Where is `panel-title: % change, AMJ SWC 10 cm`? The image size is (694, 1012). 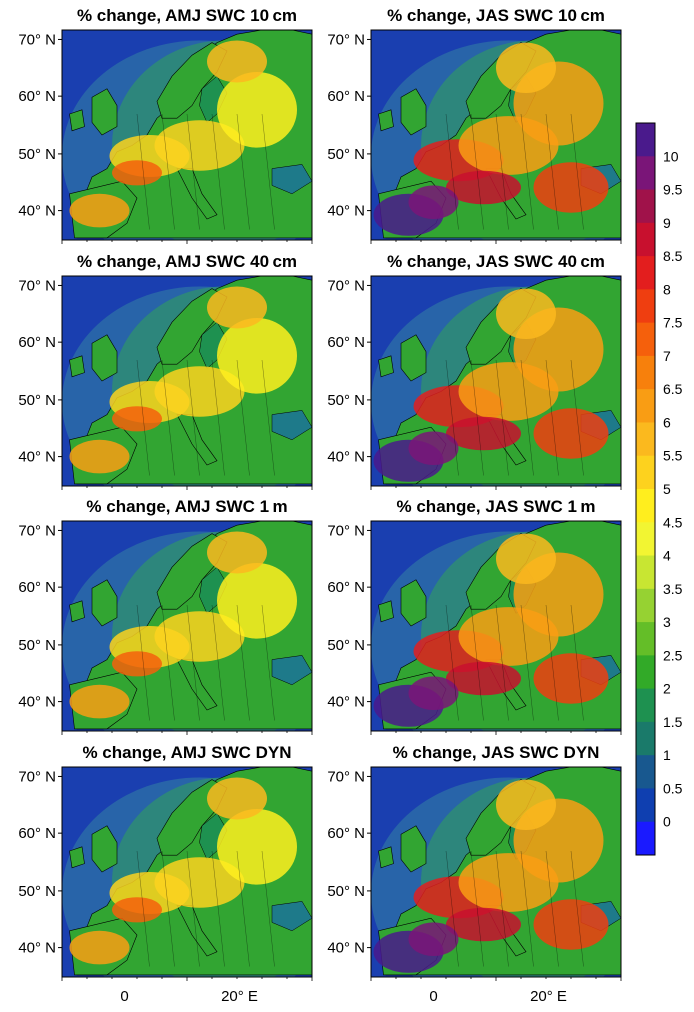
panel-title: % change, AMJ SWC 10 cm is located at coordinates (187, 15).